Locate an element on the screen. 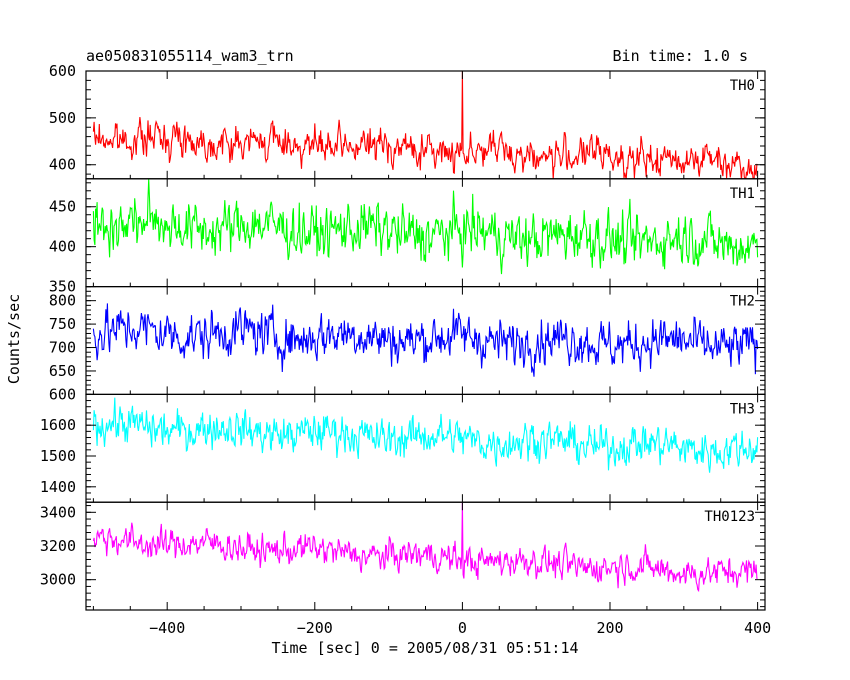 This screenshot has width=850, height=680. panel-frame-th0 is located at coordinates (425, 125).